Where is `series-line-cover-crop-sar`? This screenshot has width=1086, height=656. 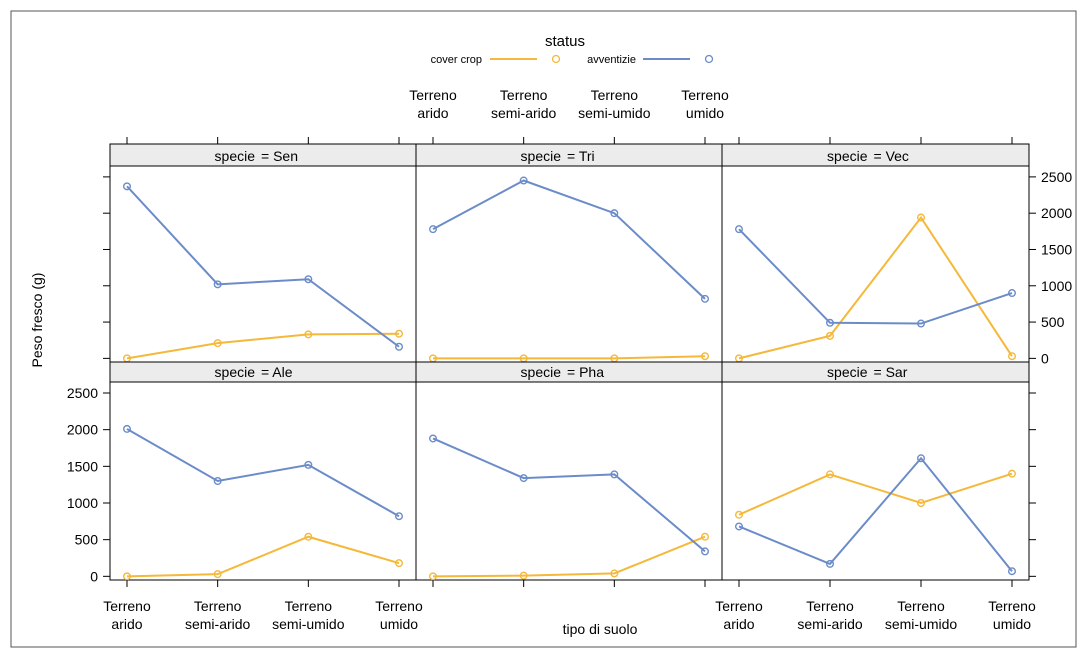 series-line-cover-crop-sar is located at coordinates (875, 494).